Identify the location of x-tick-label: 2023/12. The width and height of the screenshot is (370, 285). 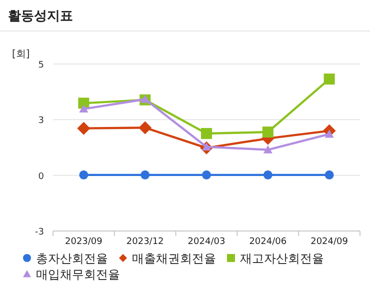
(145, 242).